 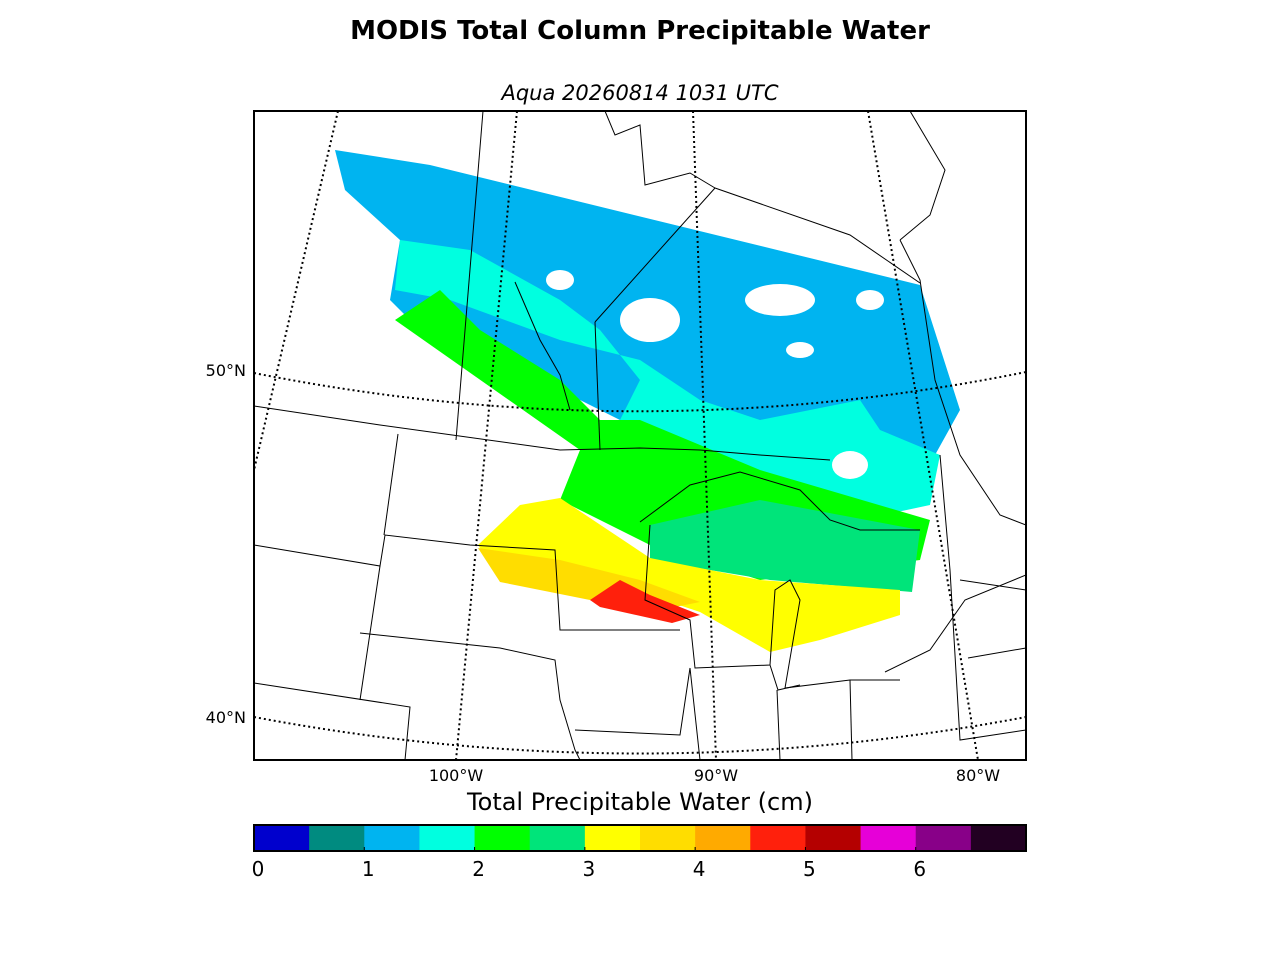 I want to click on colorbar-tick-label: 3, so click(x=588, y=869).